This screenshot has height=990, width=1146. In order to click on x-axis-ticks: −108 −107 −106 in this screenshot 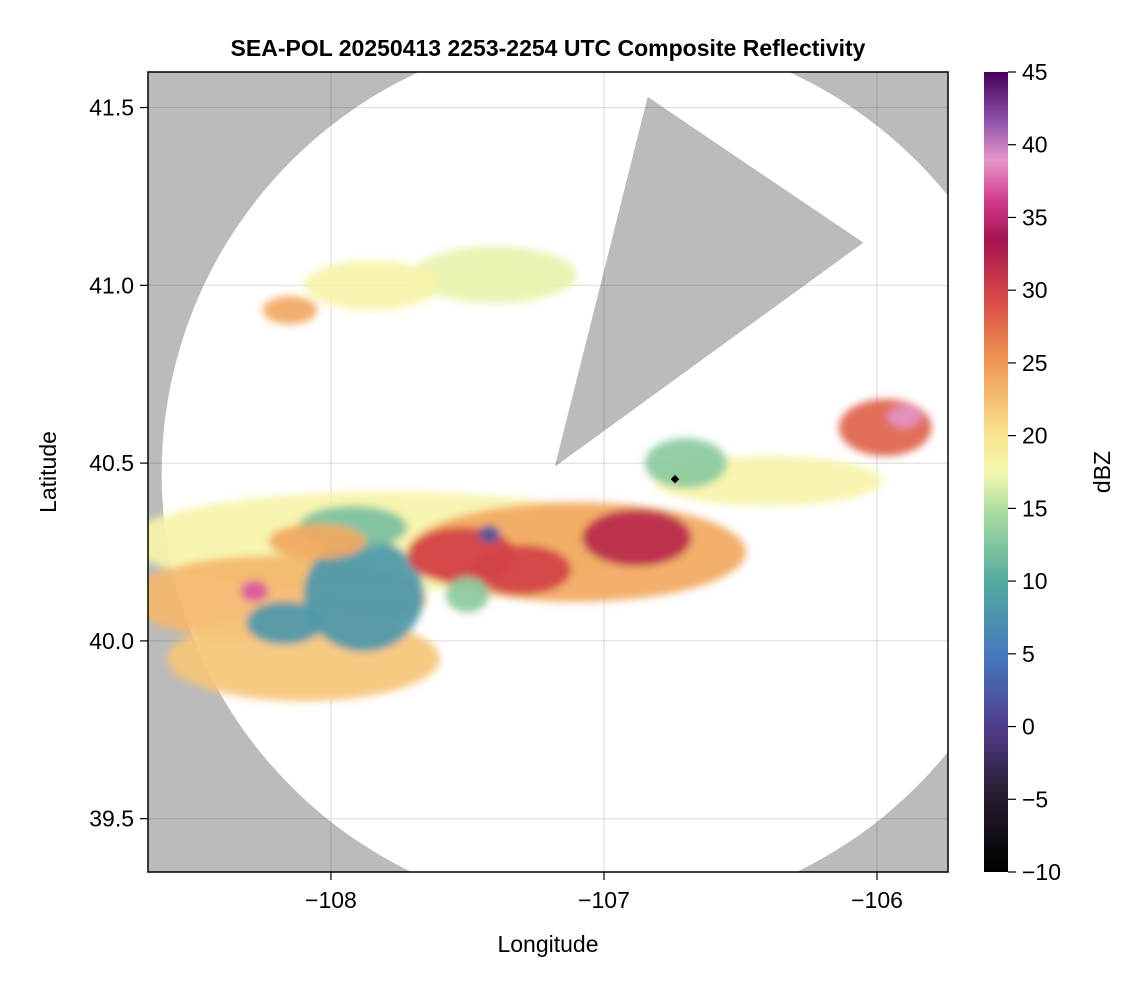, I will do `click(604, 892)`.